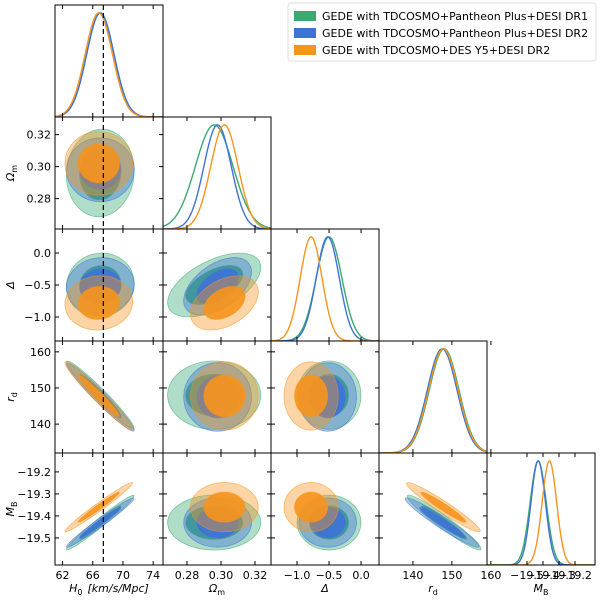  Describe the element at coordinates (34, 516) in the screenshot. I see `y-tick-label: −19.4` at that location.